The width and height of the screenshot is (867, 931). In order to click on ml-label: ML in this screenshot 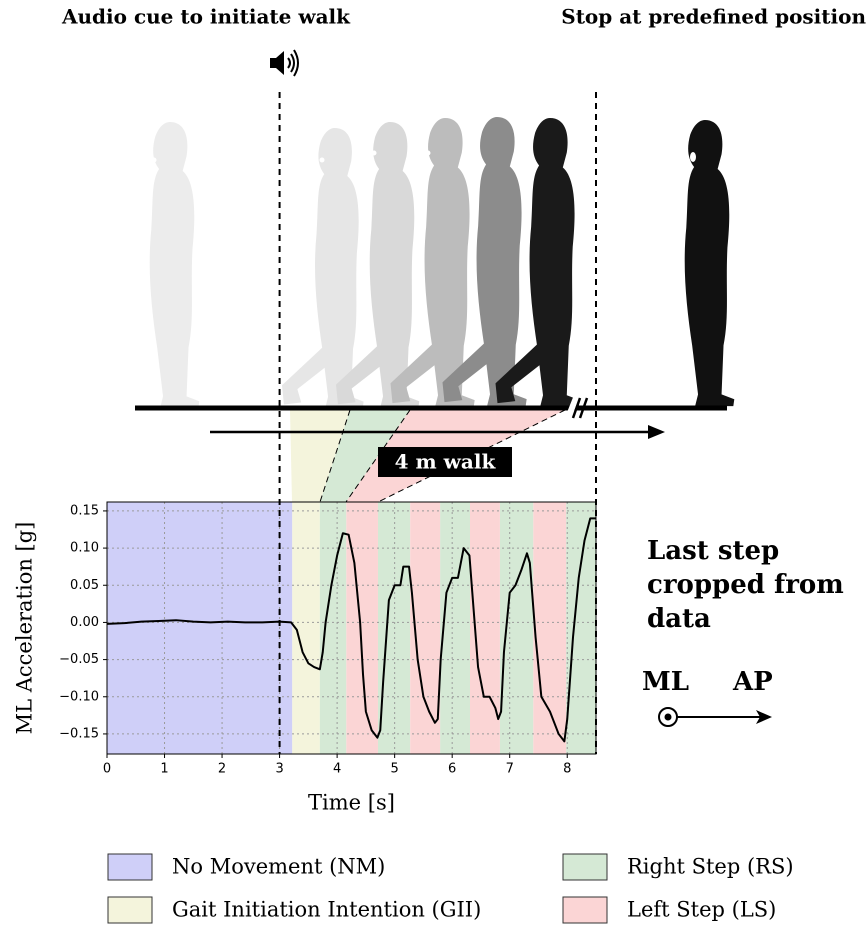, I will do `click(665, 682)`.